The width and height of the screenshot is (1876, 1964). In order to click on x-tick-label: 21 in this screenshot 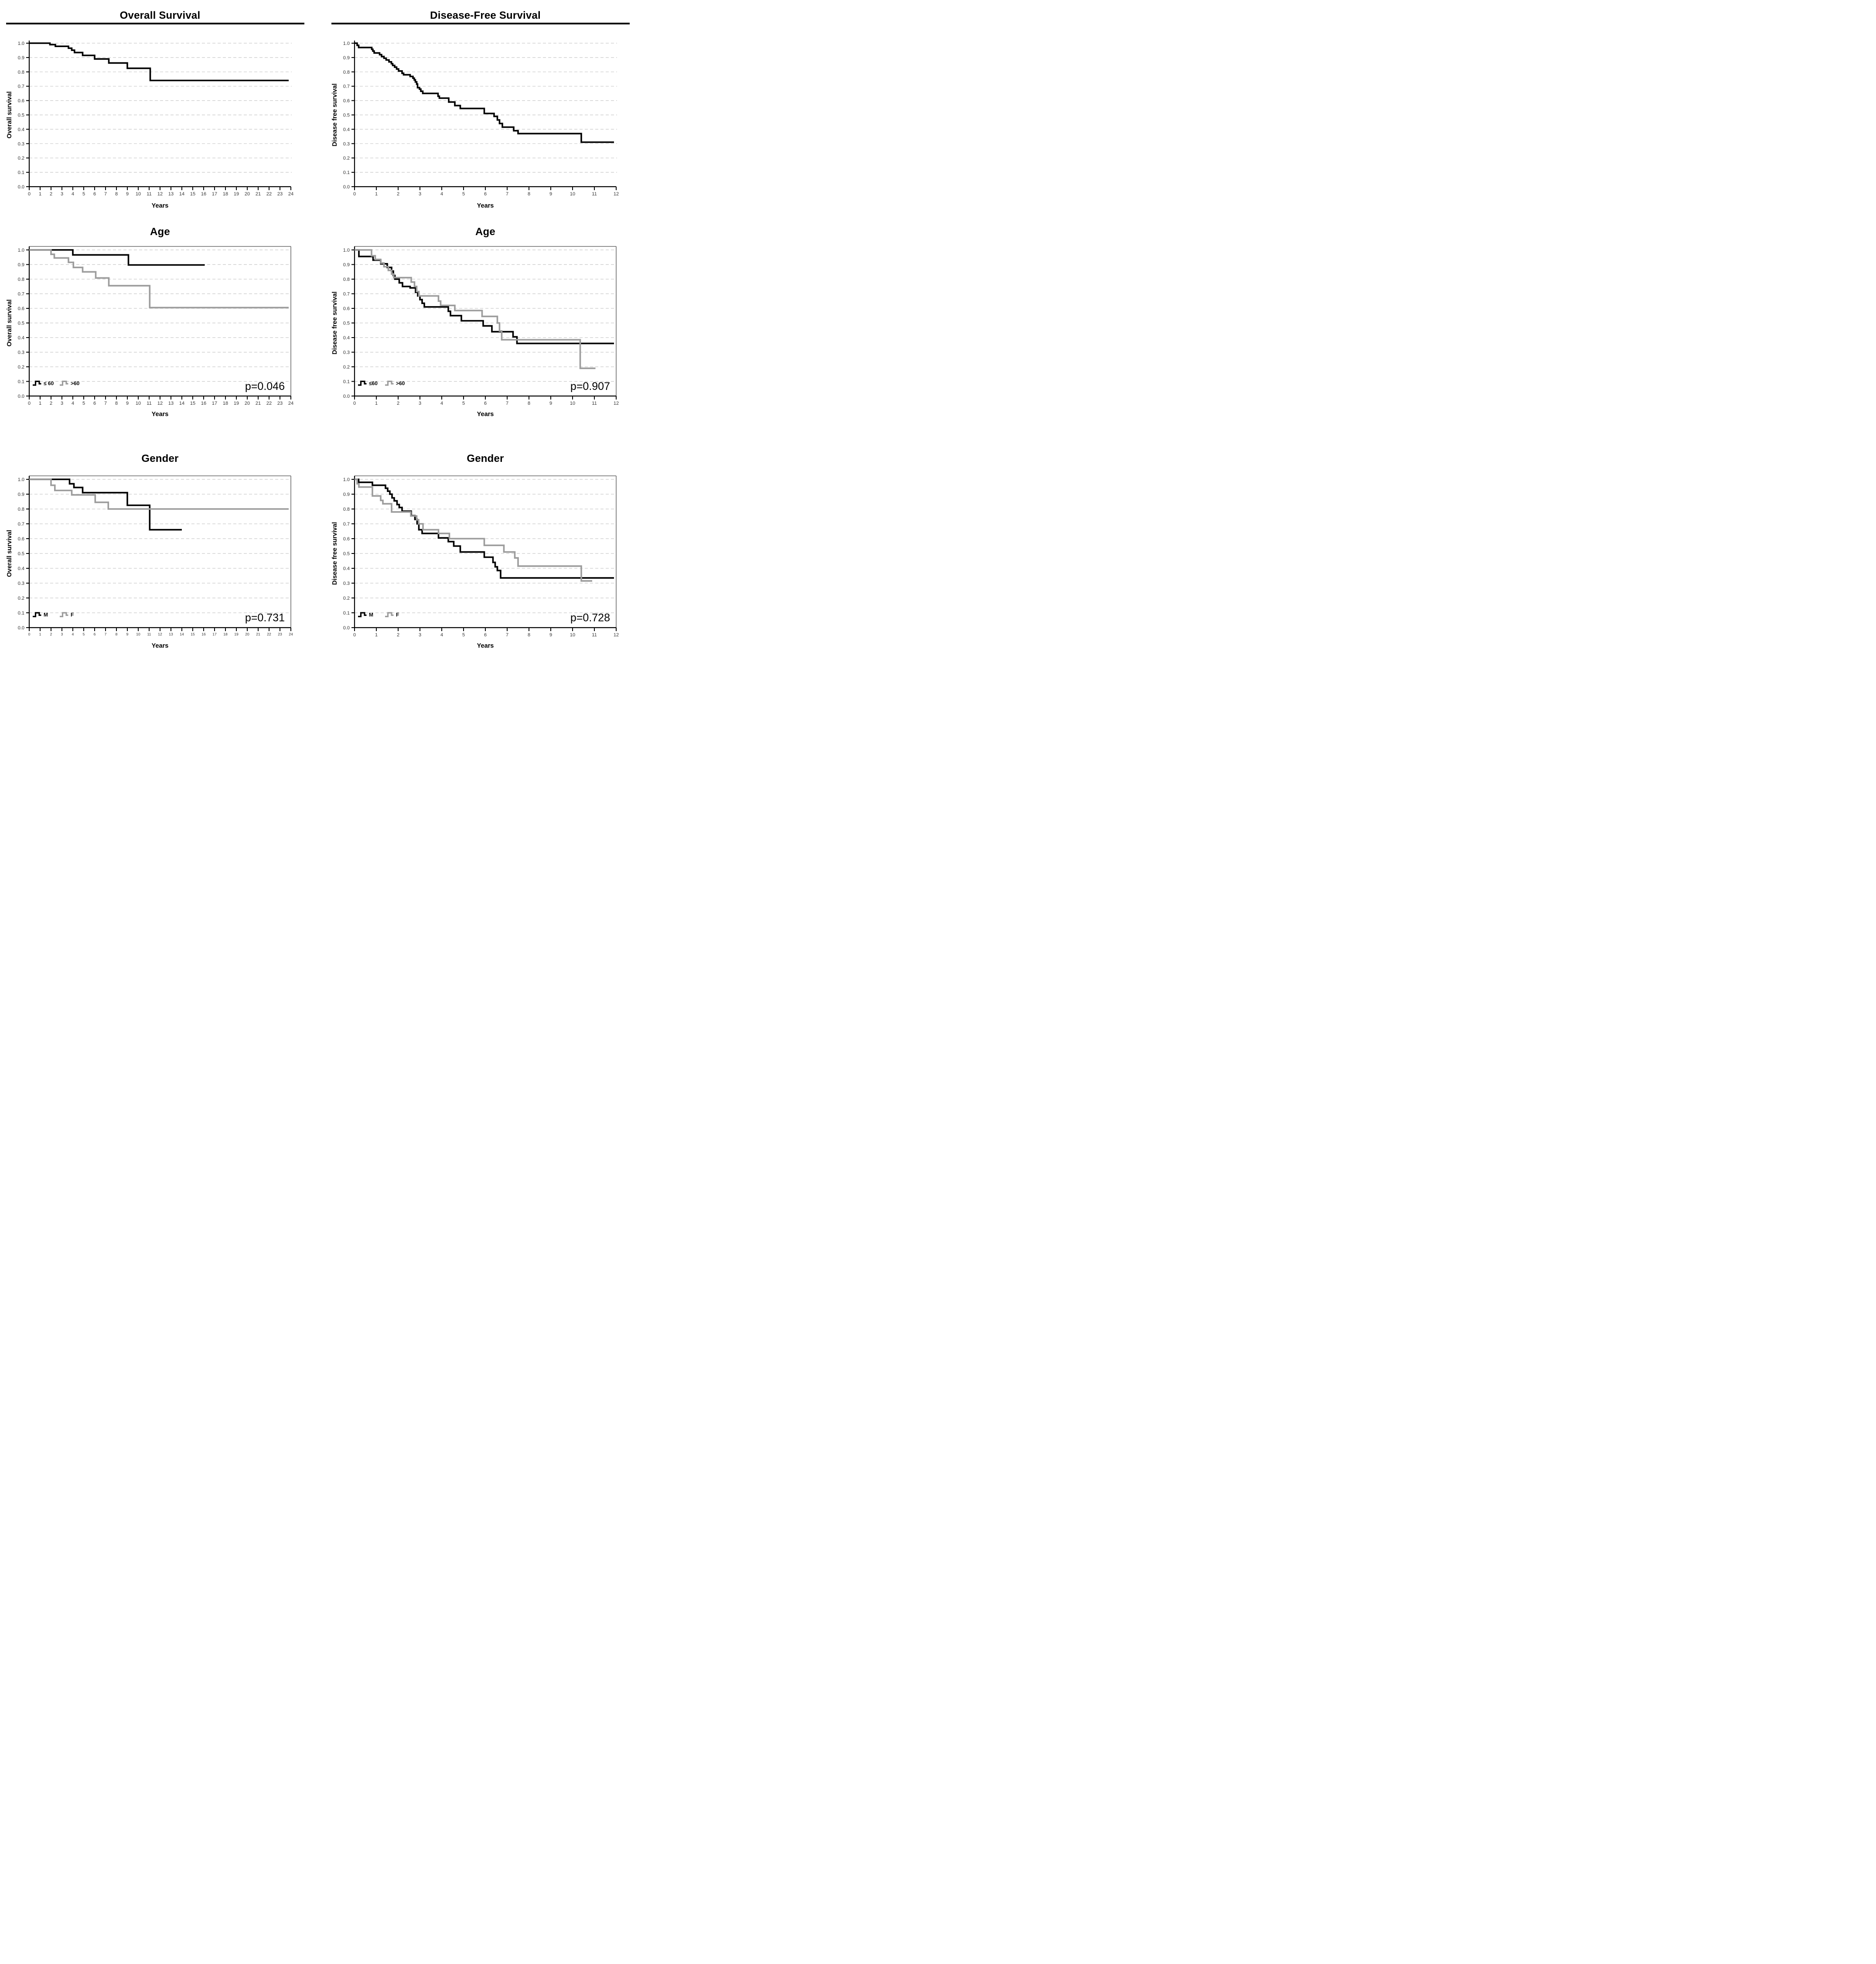, I will do `click(258, 403)`.